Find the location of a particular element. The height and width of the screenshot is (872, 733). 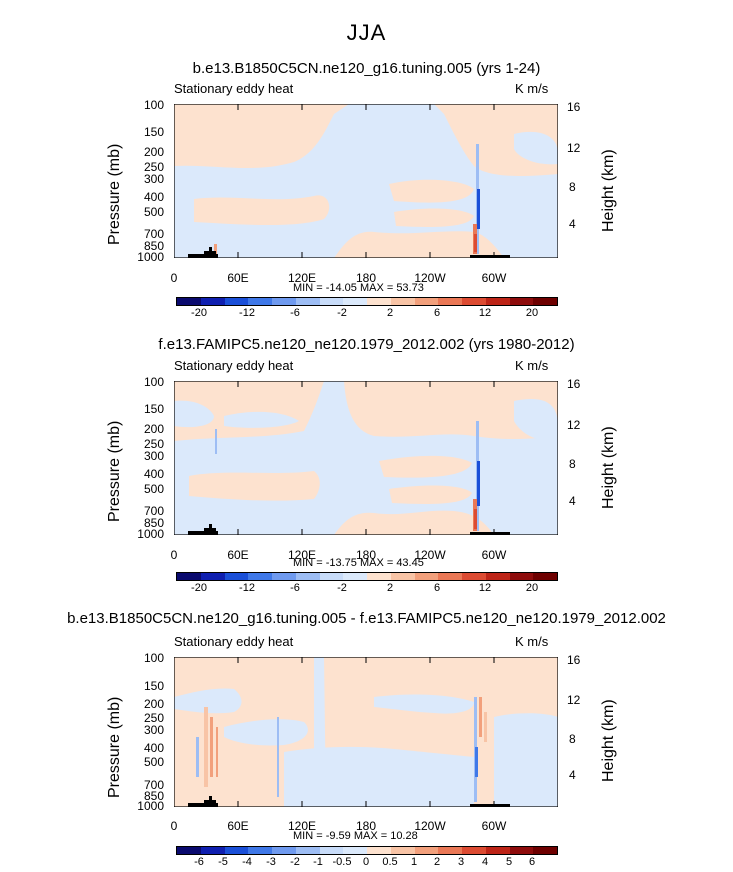

panel-3-ytick: 300 is located at coordinates (153, 730).